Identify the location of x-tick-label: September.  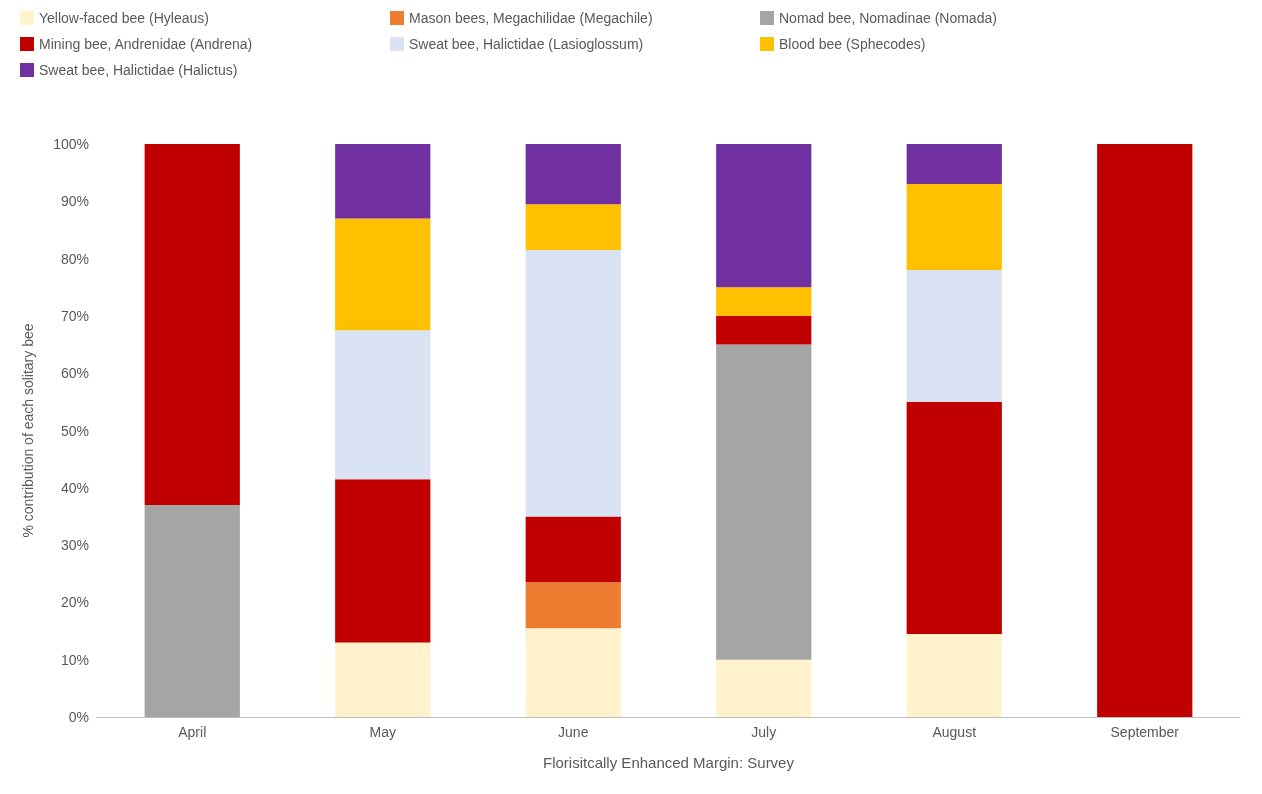
(1145, 732).